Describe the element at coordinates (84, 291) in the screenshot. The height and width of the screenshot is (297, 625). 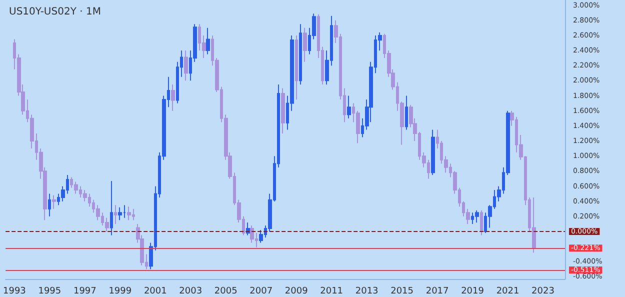
I see `x-tick-label: 1997` at that location.